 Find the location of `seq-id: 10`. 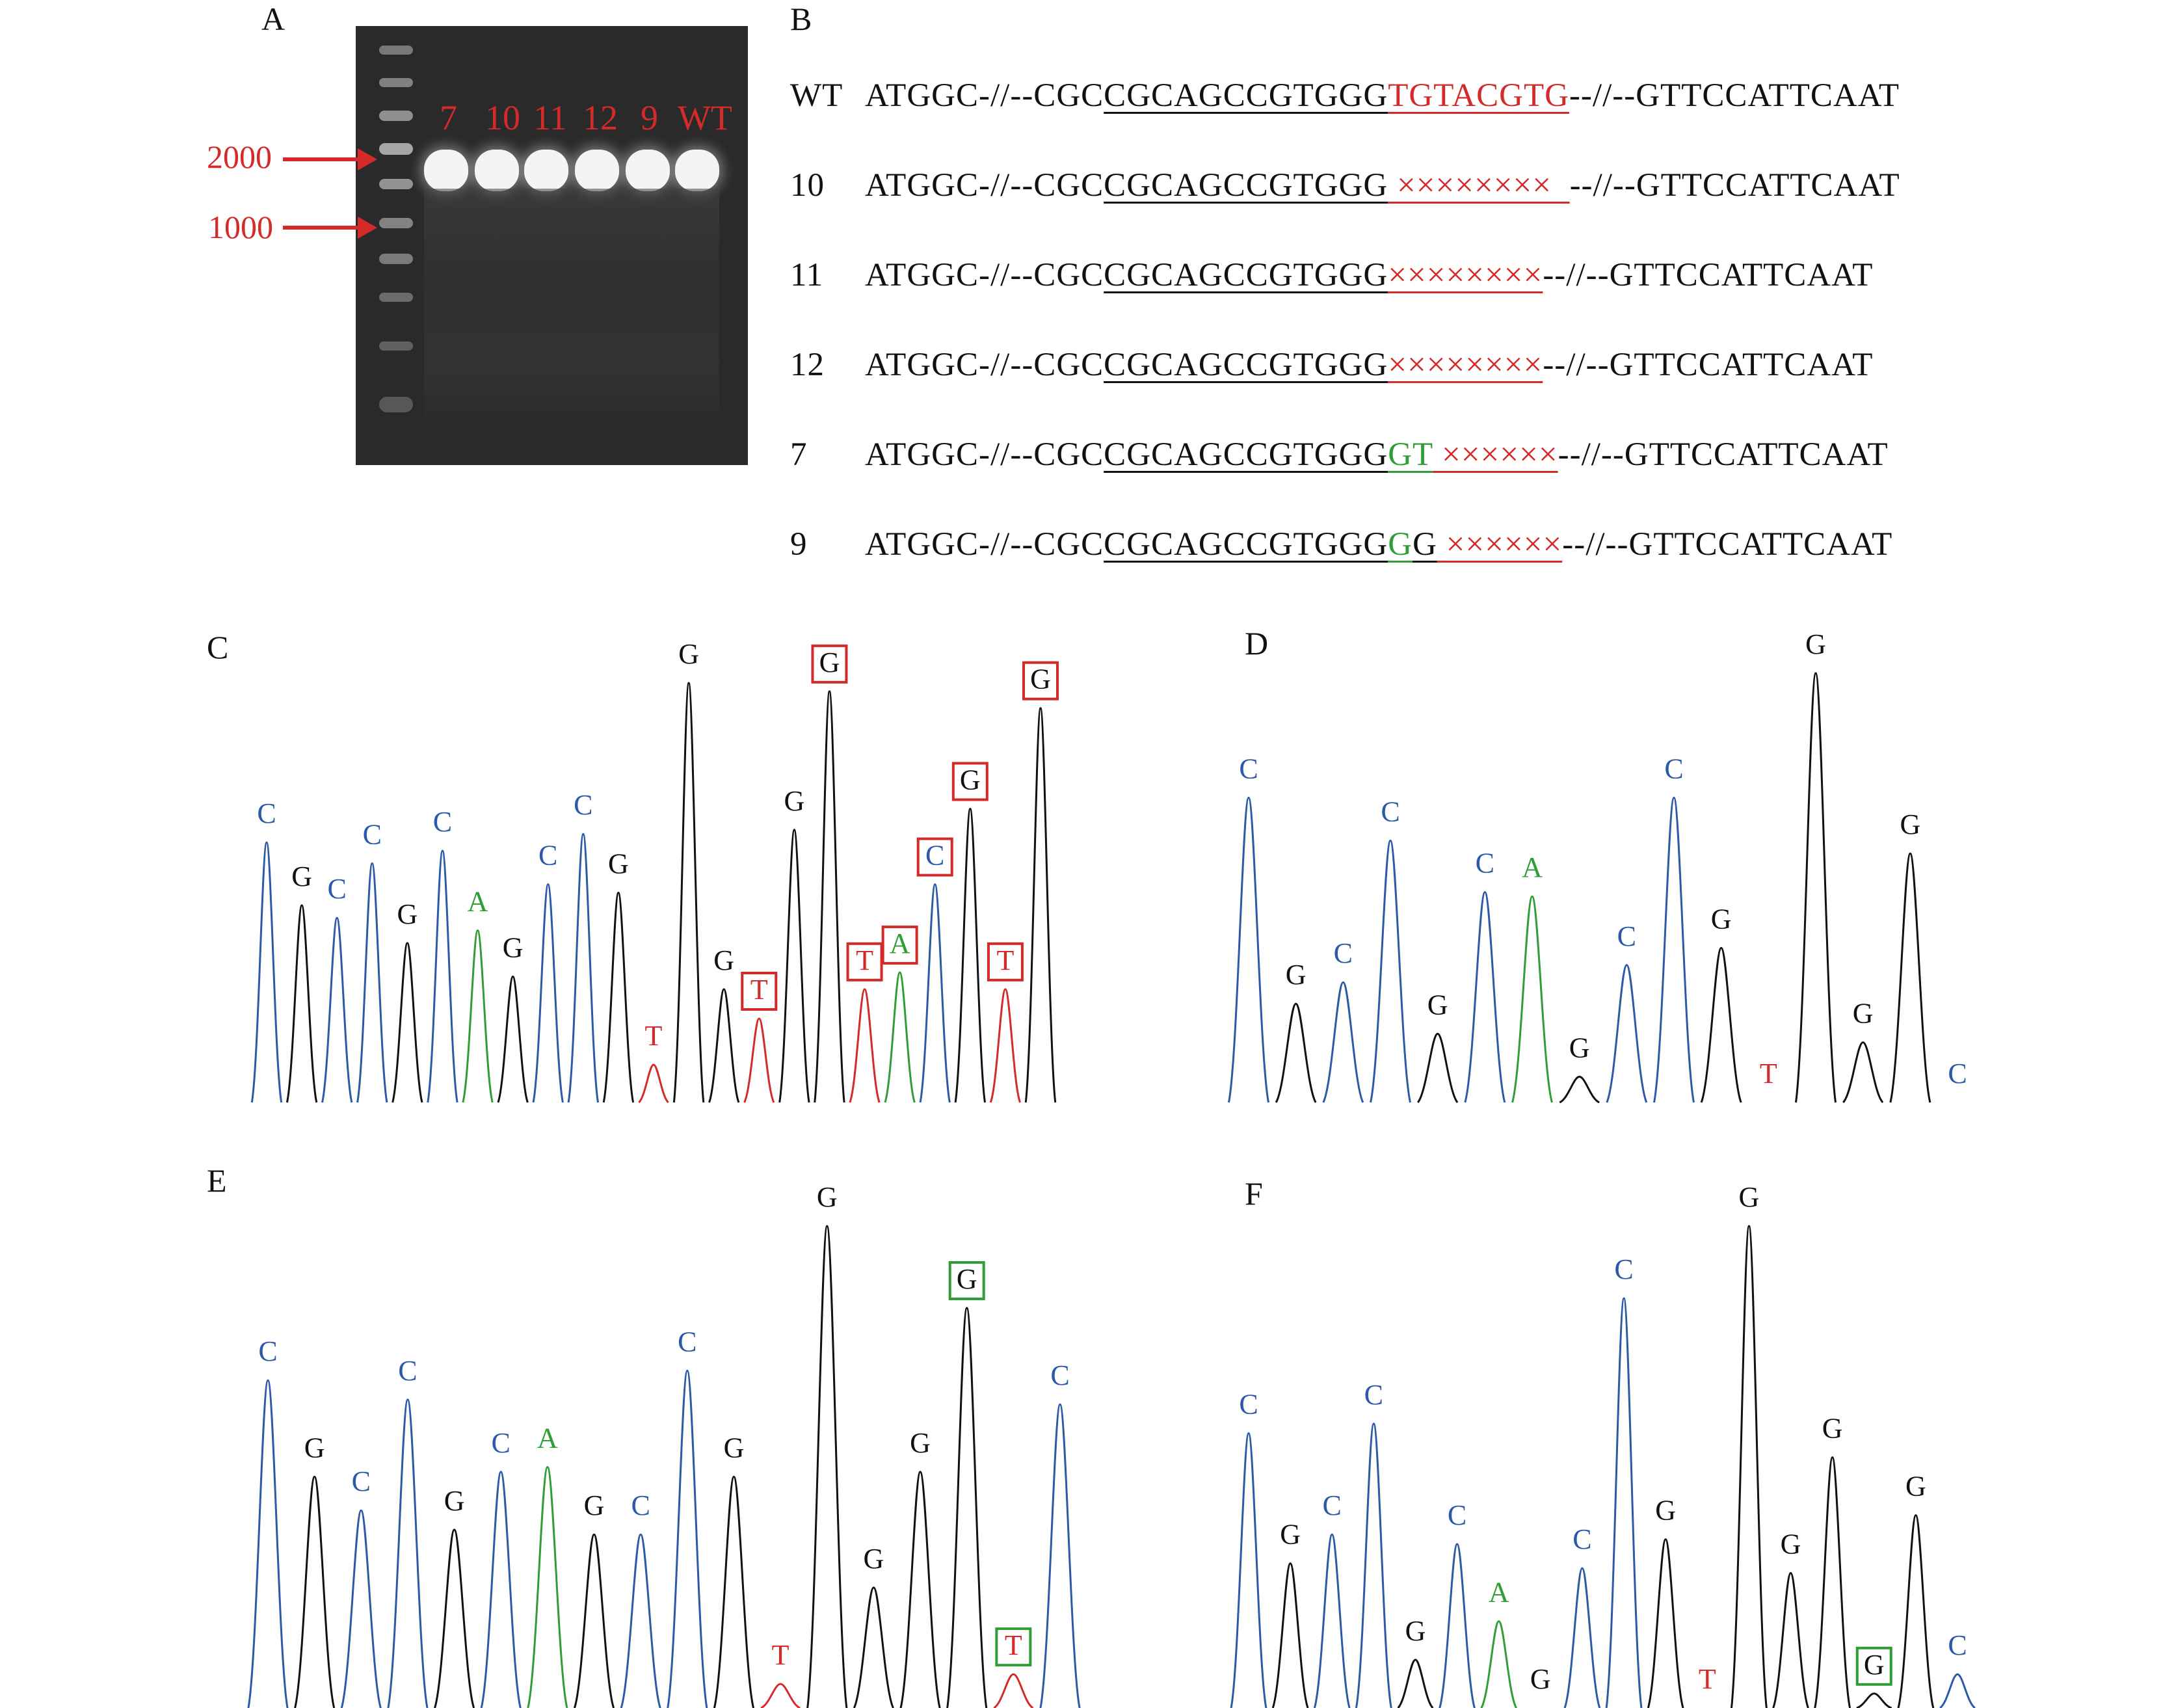

seq-id: 10 is located at coordinates (807, 186).